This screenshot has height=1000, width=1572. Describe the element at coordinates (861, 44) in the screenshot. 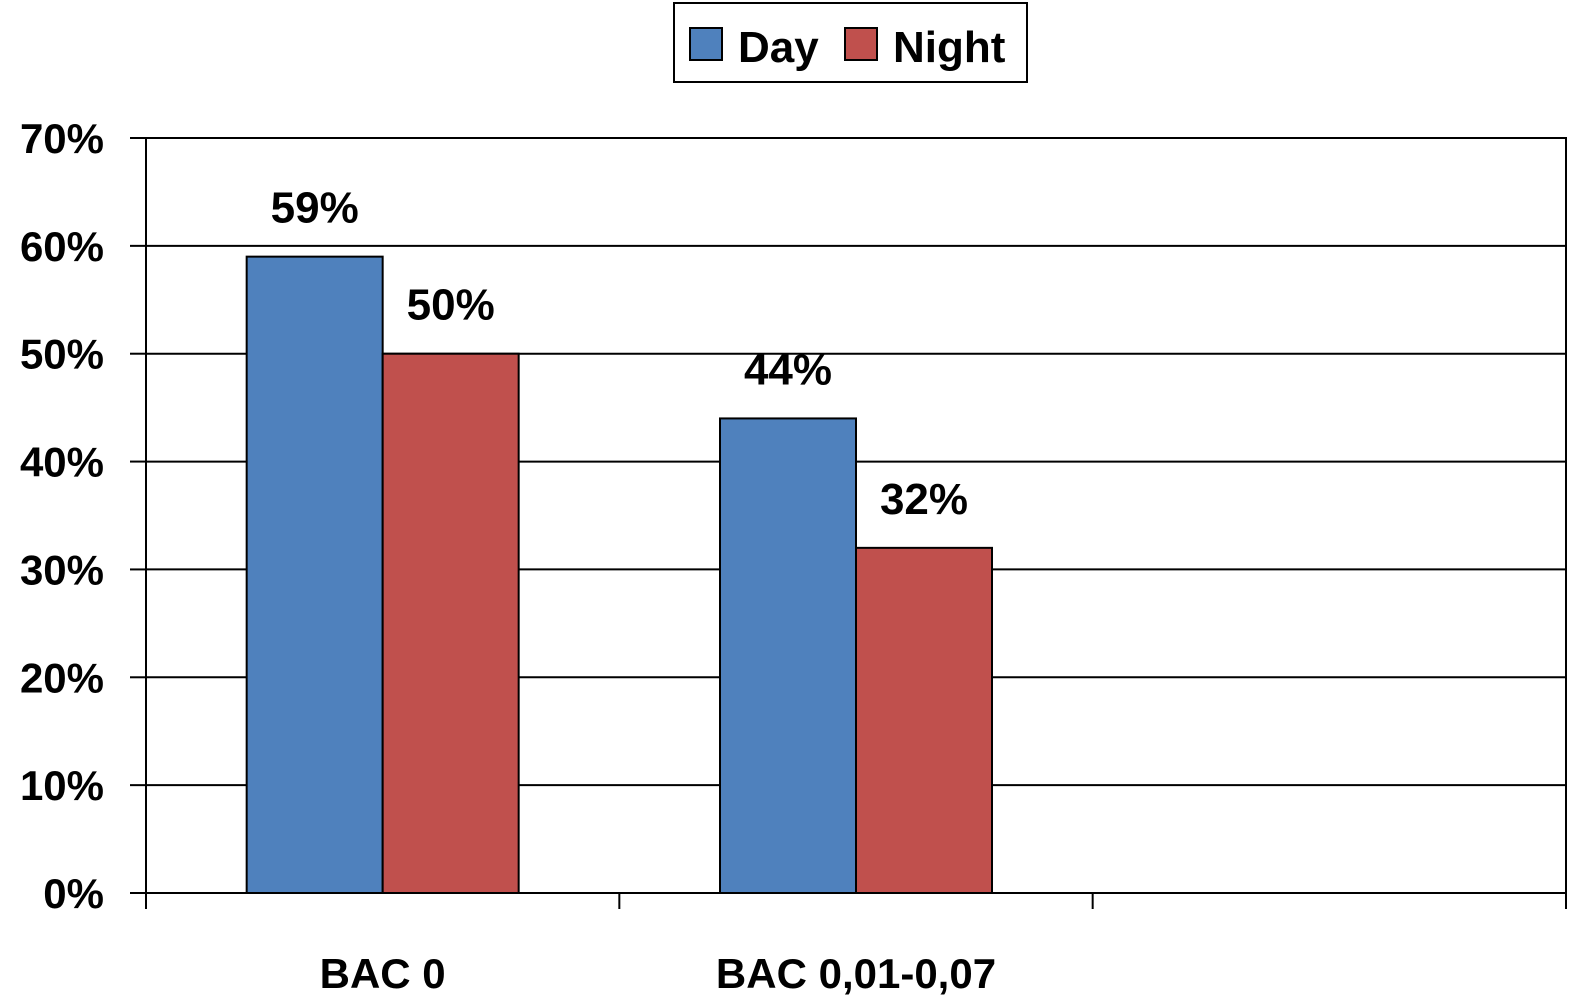

I see `legend-swatch-night` at that location.